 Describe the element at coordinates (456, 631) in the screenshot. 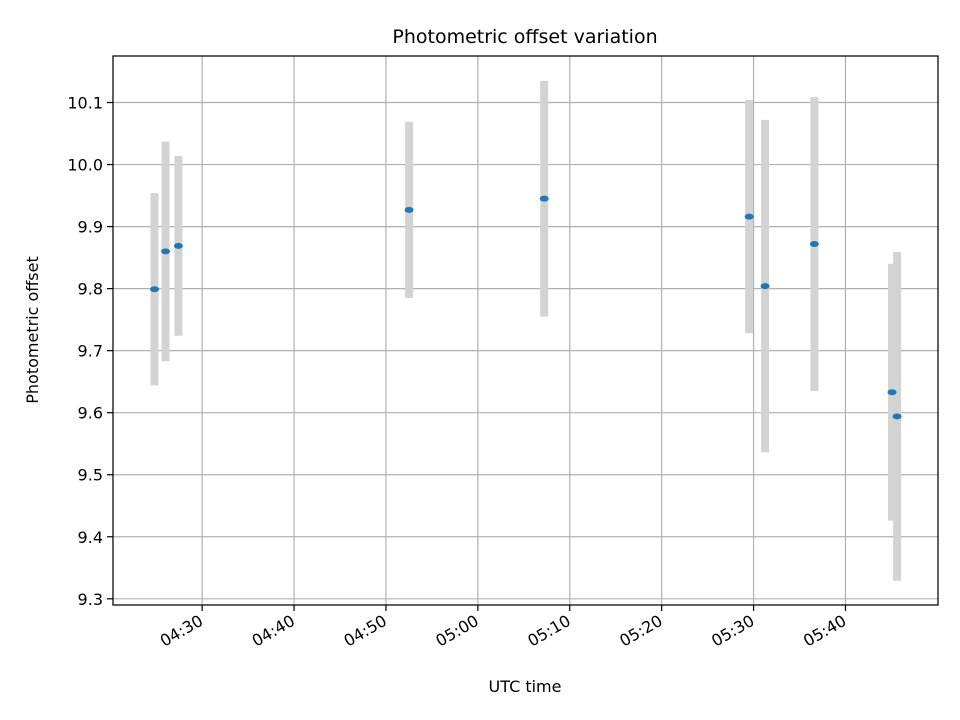

I see `x-tick-label: 05:00` at that location.